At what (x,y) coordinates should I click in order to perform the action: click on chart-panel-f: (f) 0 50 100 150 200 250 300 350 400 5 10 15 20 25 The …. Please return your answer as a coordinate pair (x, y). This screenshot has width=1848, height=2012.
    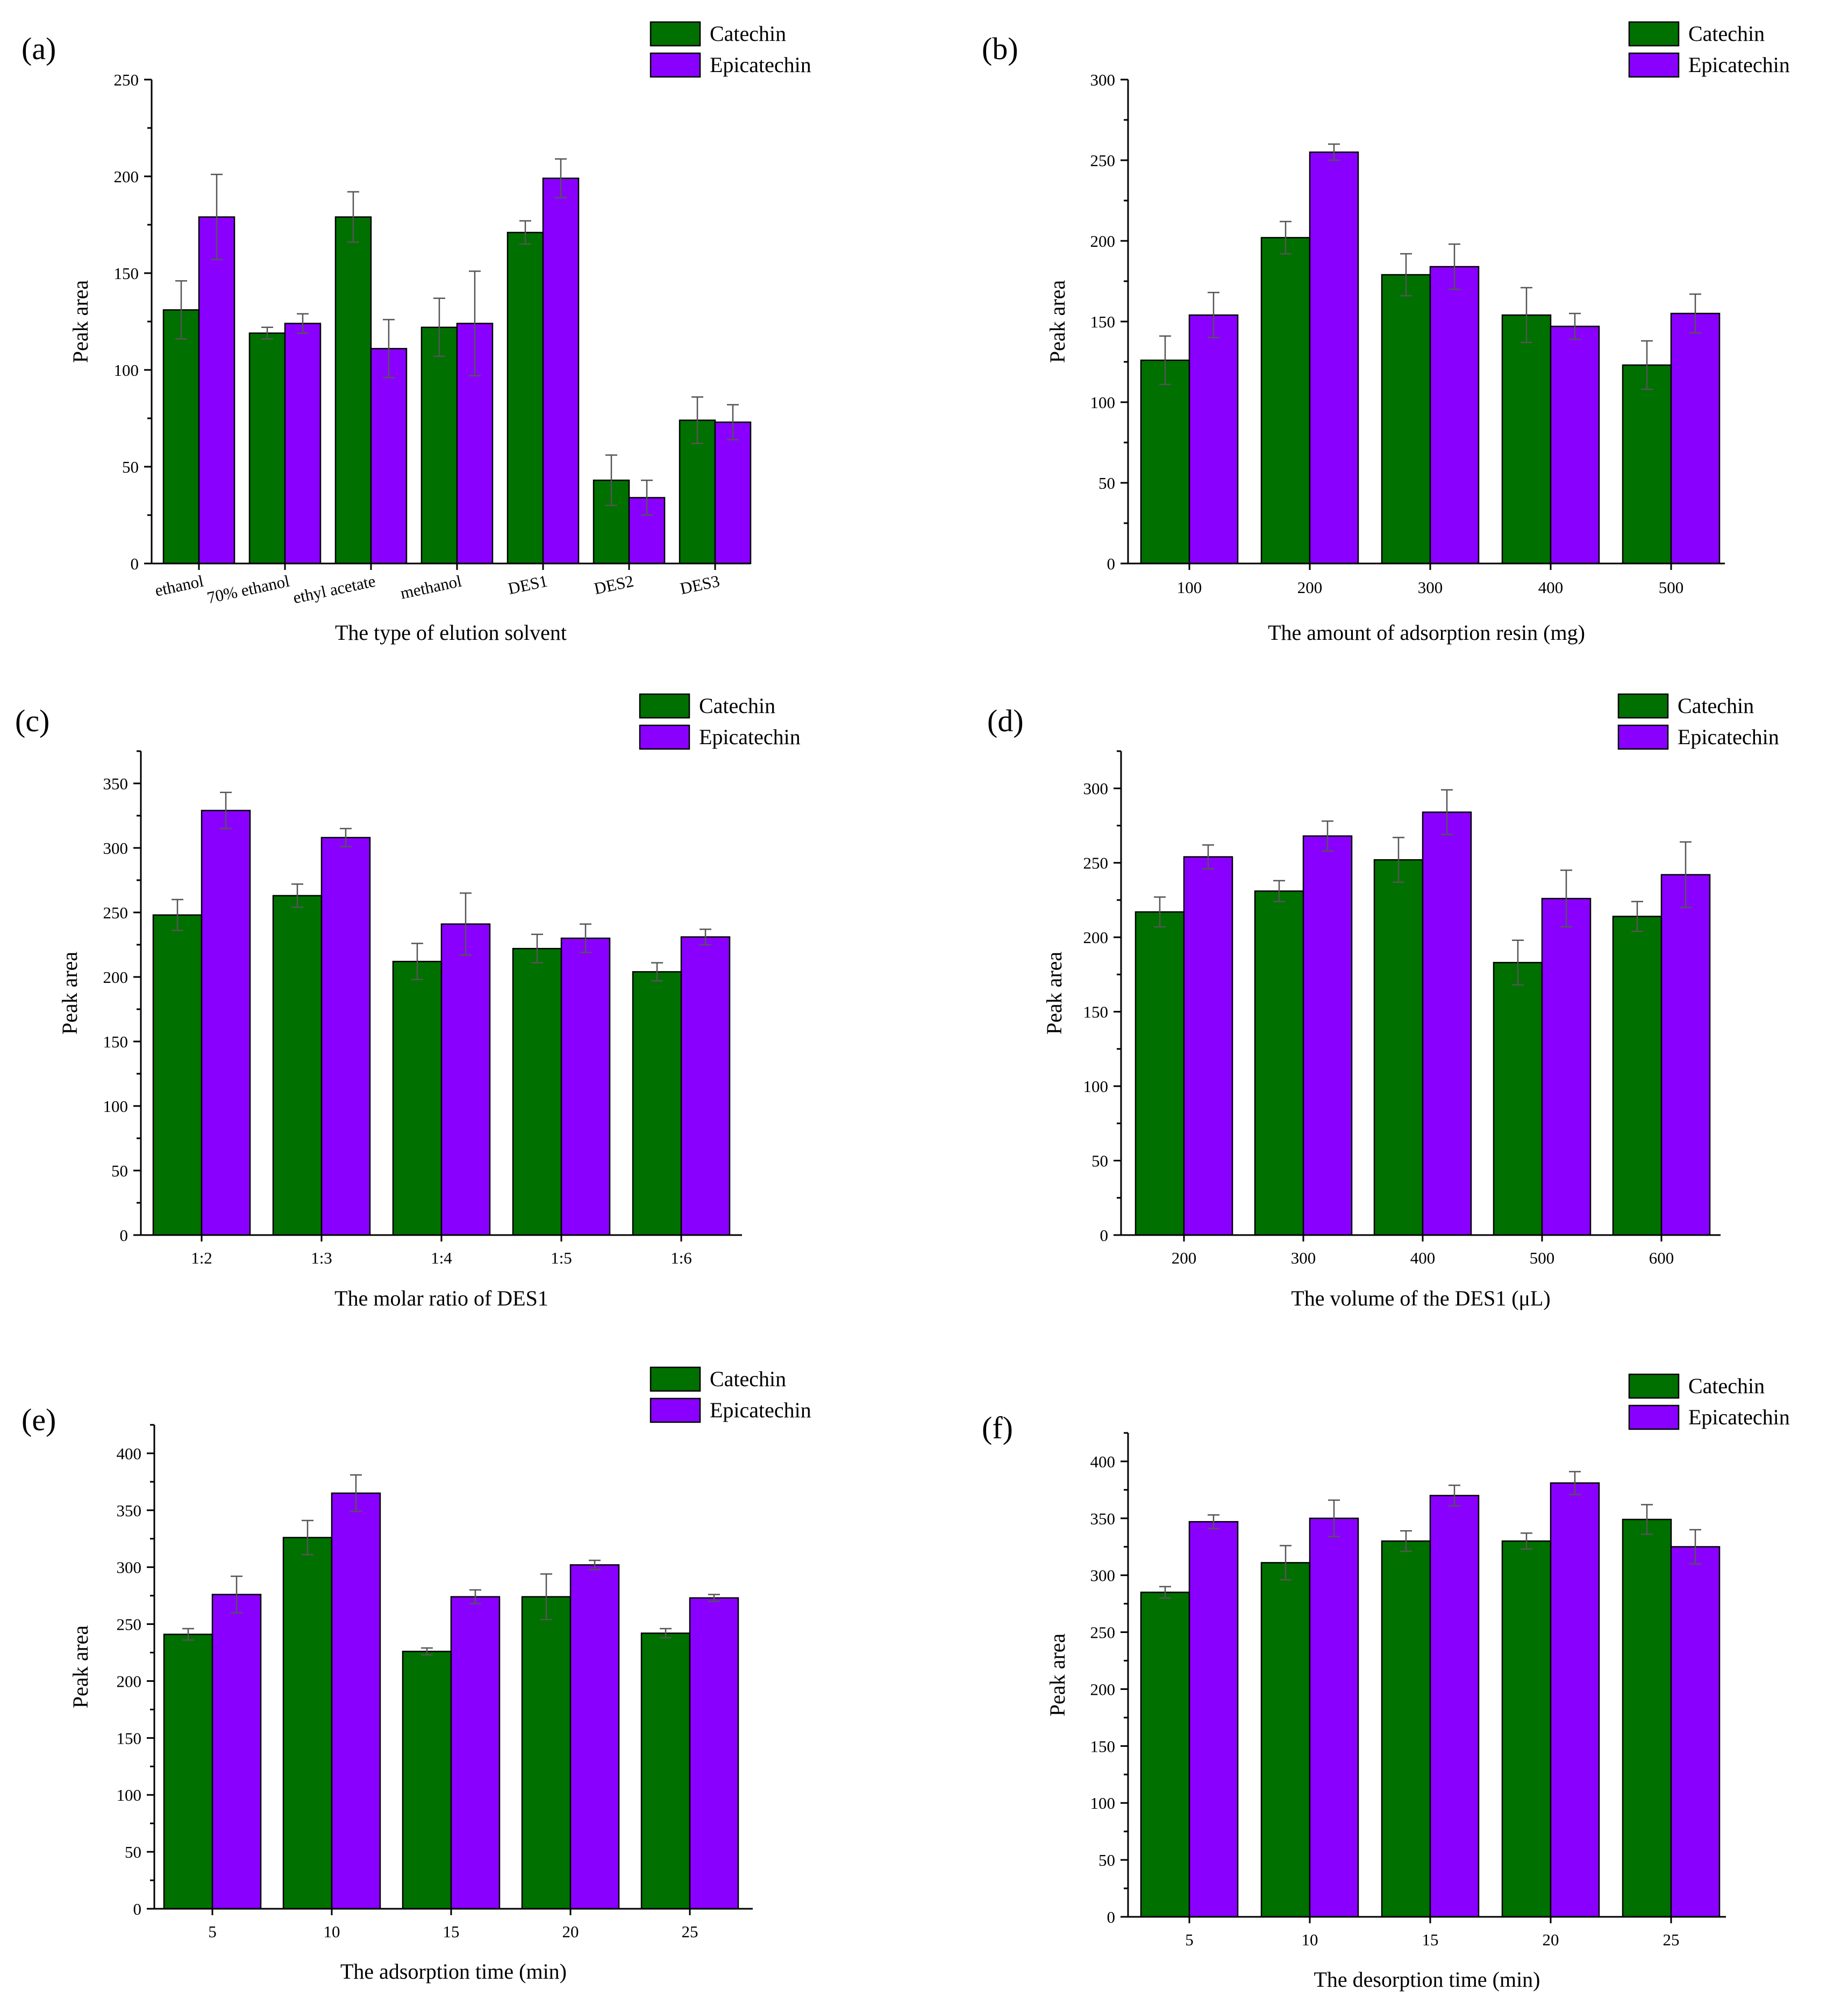
    Looking at the image, I should click on (1386, 1683).